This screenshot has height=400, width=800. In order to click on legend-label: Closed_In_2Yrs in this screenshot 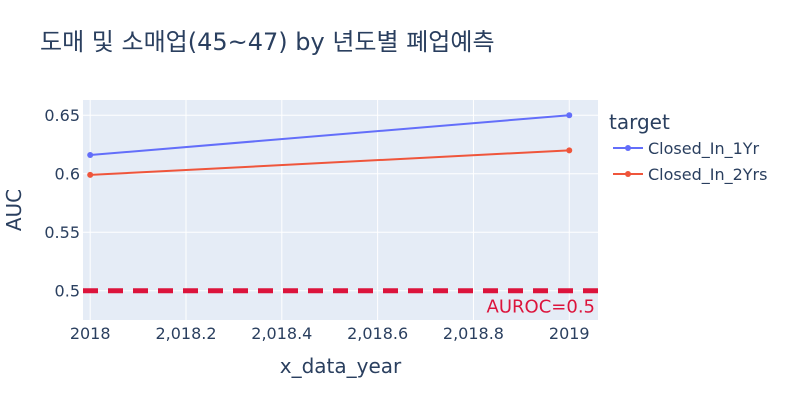, I will do `click(707, 175)`.